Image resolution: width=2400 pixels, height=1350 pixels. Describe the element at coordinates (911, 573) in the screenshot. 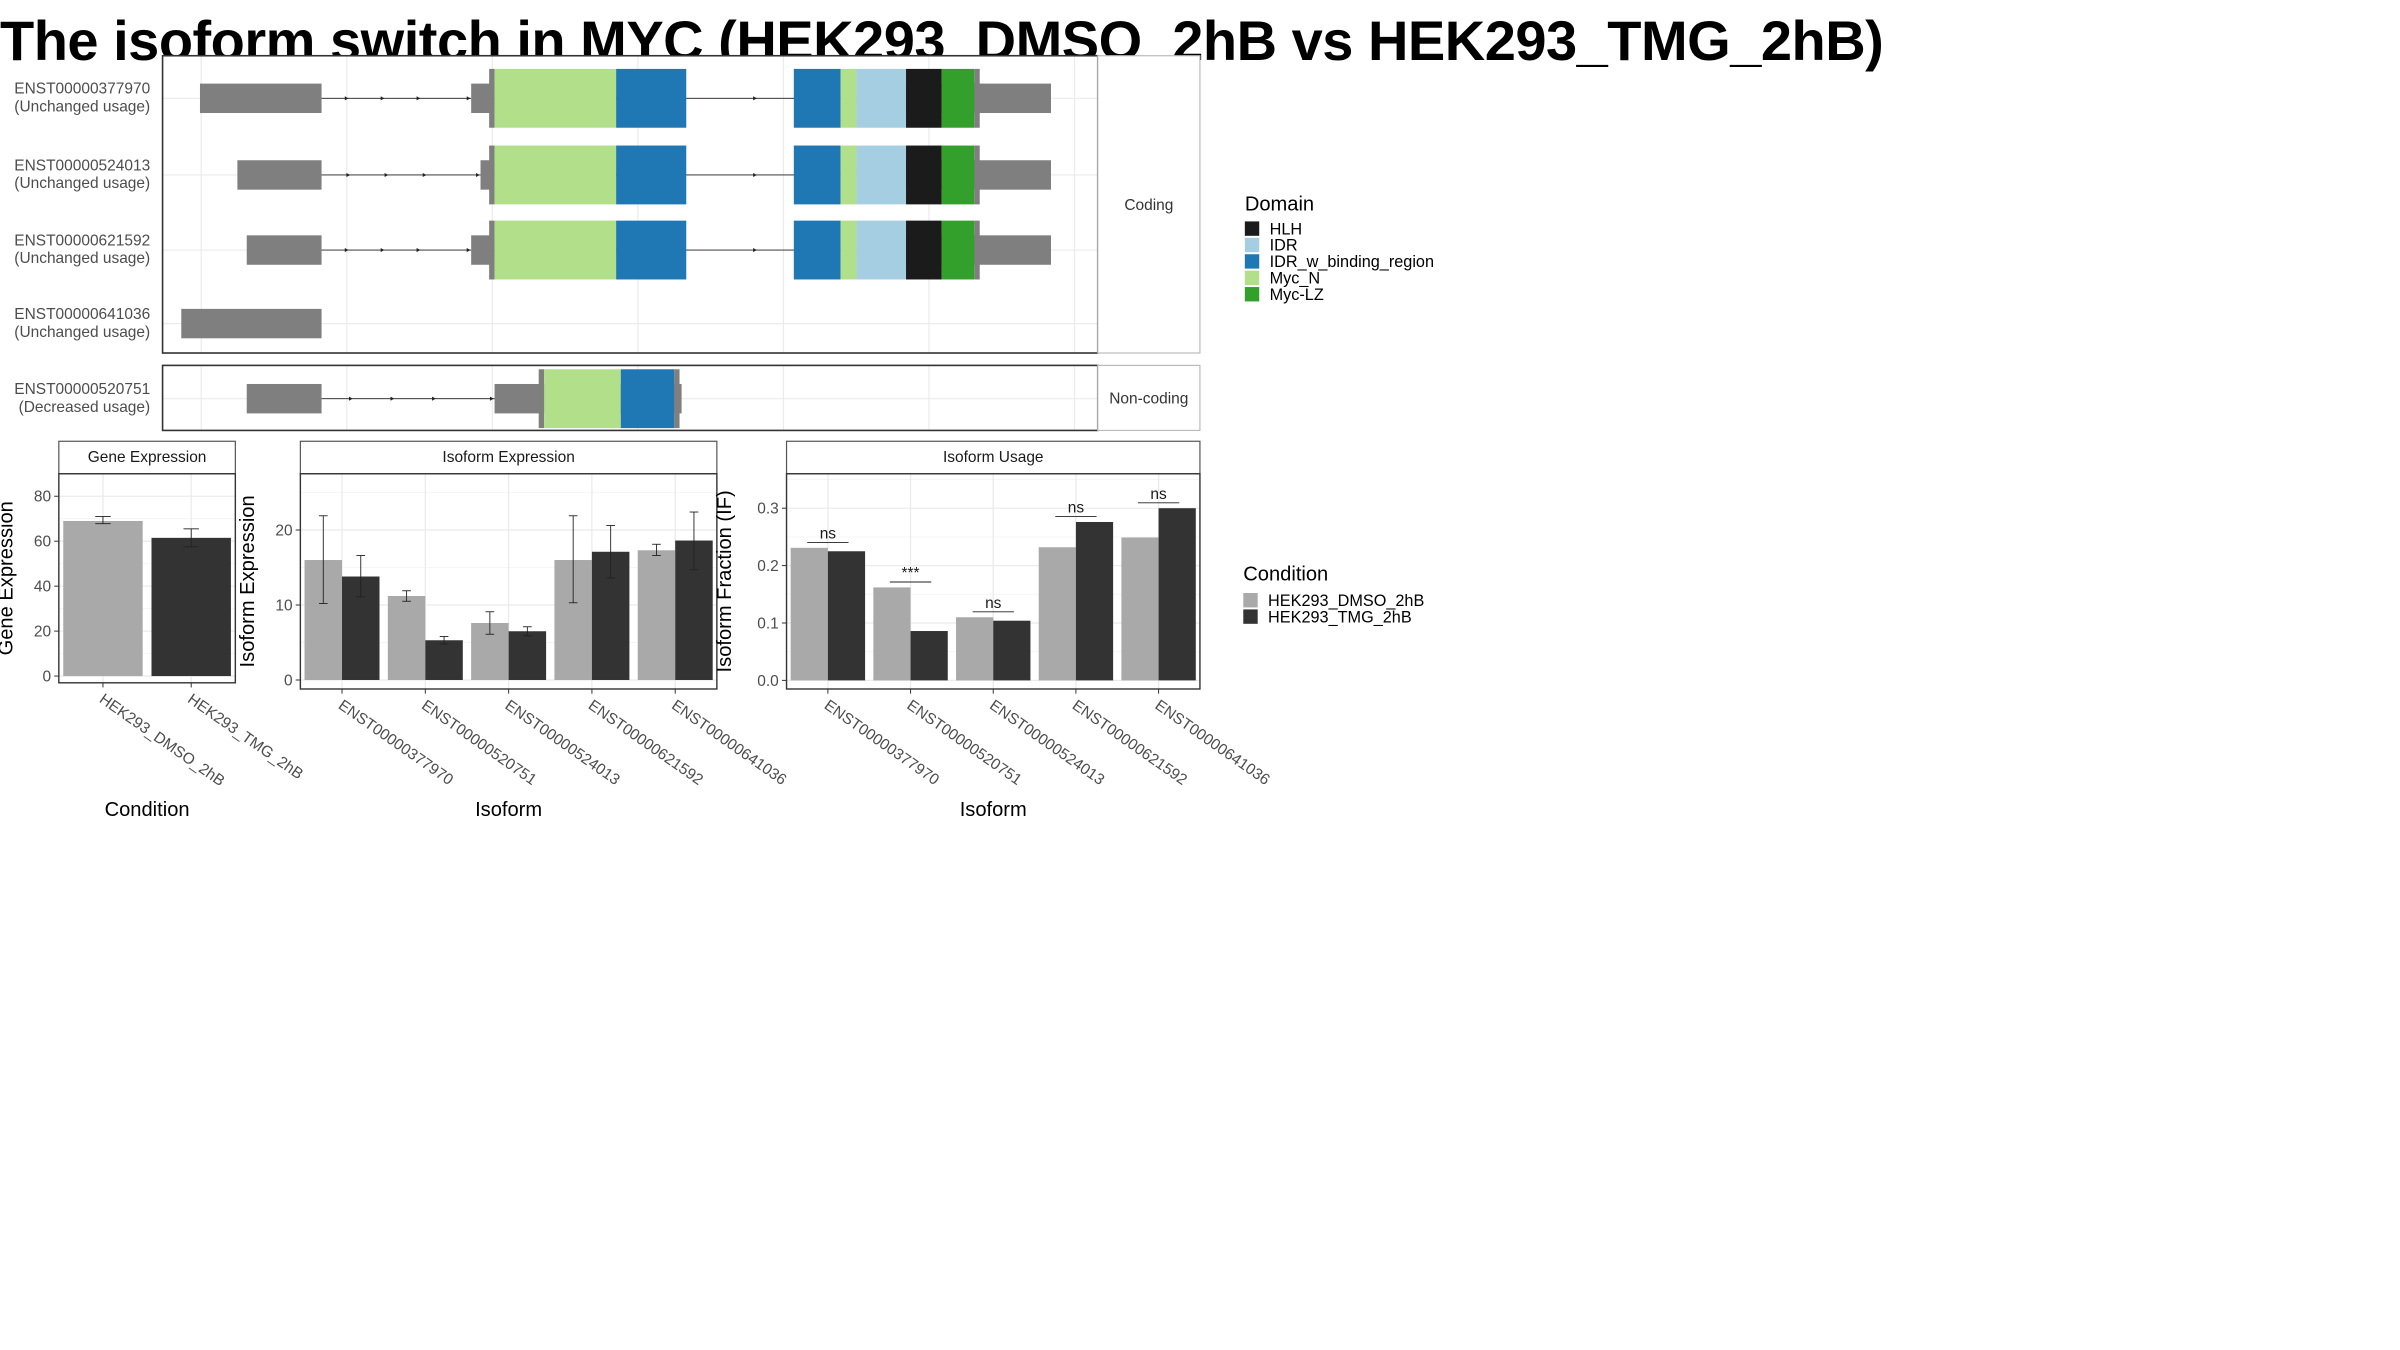

I see `significance-label: ***` at that location.